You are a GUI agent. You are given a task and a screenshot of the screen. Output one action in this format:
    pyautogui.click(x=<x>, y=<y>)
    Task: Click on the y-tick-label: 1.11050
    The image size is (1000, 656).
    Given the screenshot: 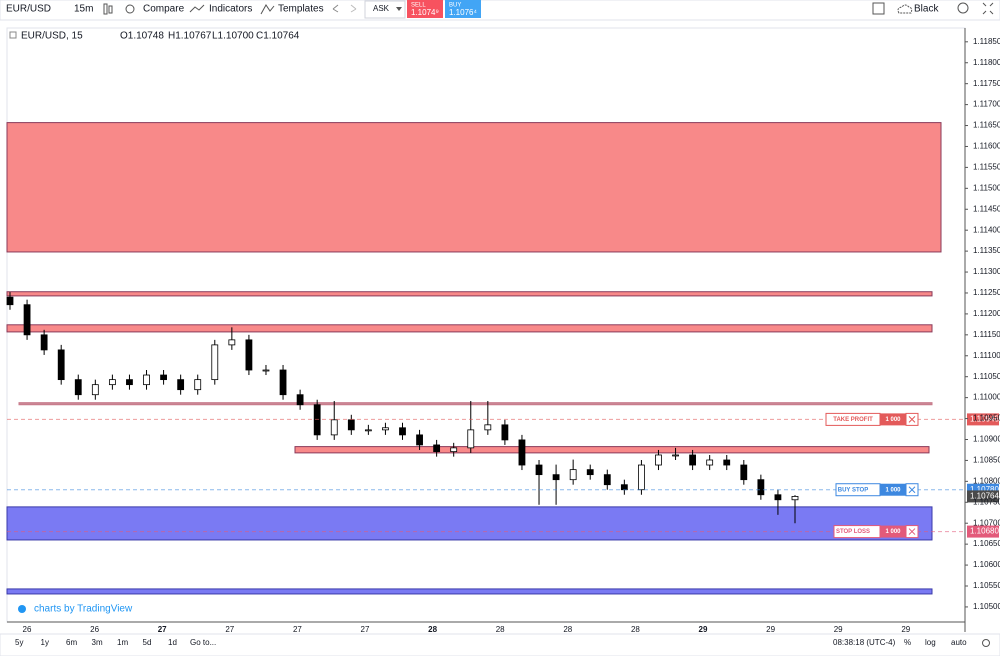 What is the action you would take?
    pyautogui.click(x=986, y=376)
    